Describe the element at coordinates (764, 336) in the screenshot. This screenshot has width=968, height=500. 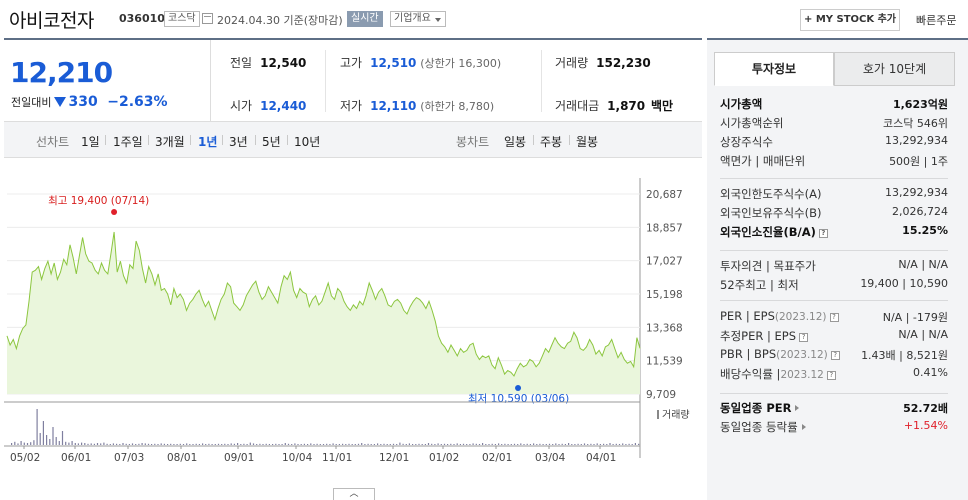
I see `row-label: 추정PER | EPS?` at that location.